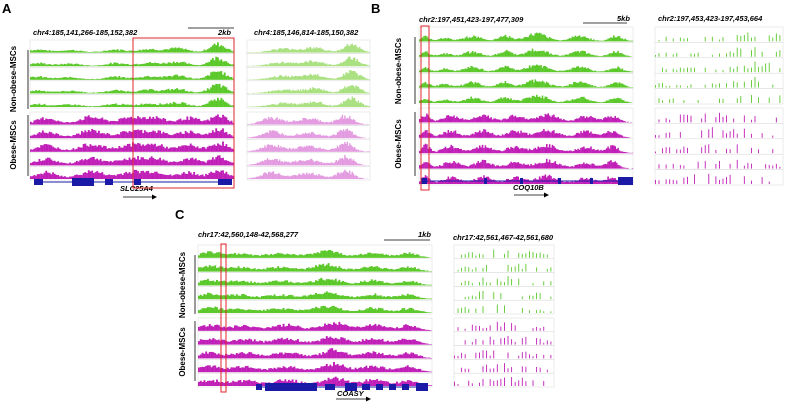  I want to click on panel-b-main-coord: chr2:197,451,423-197,477,309, so click(471, 19).